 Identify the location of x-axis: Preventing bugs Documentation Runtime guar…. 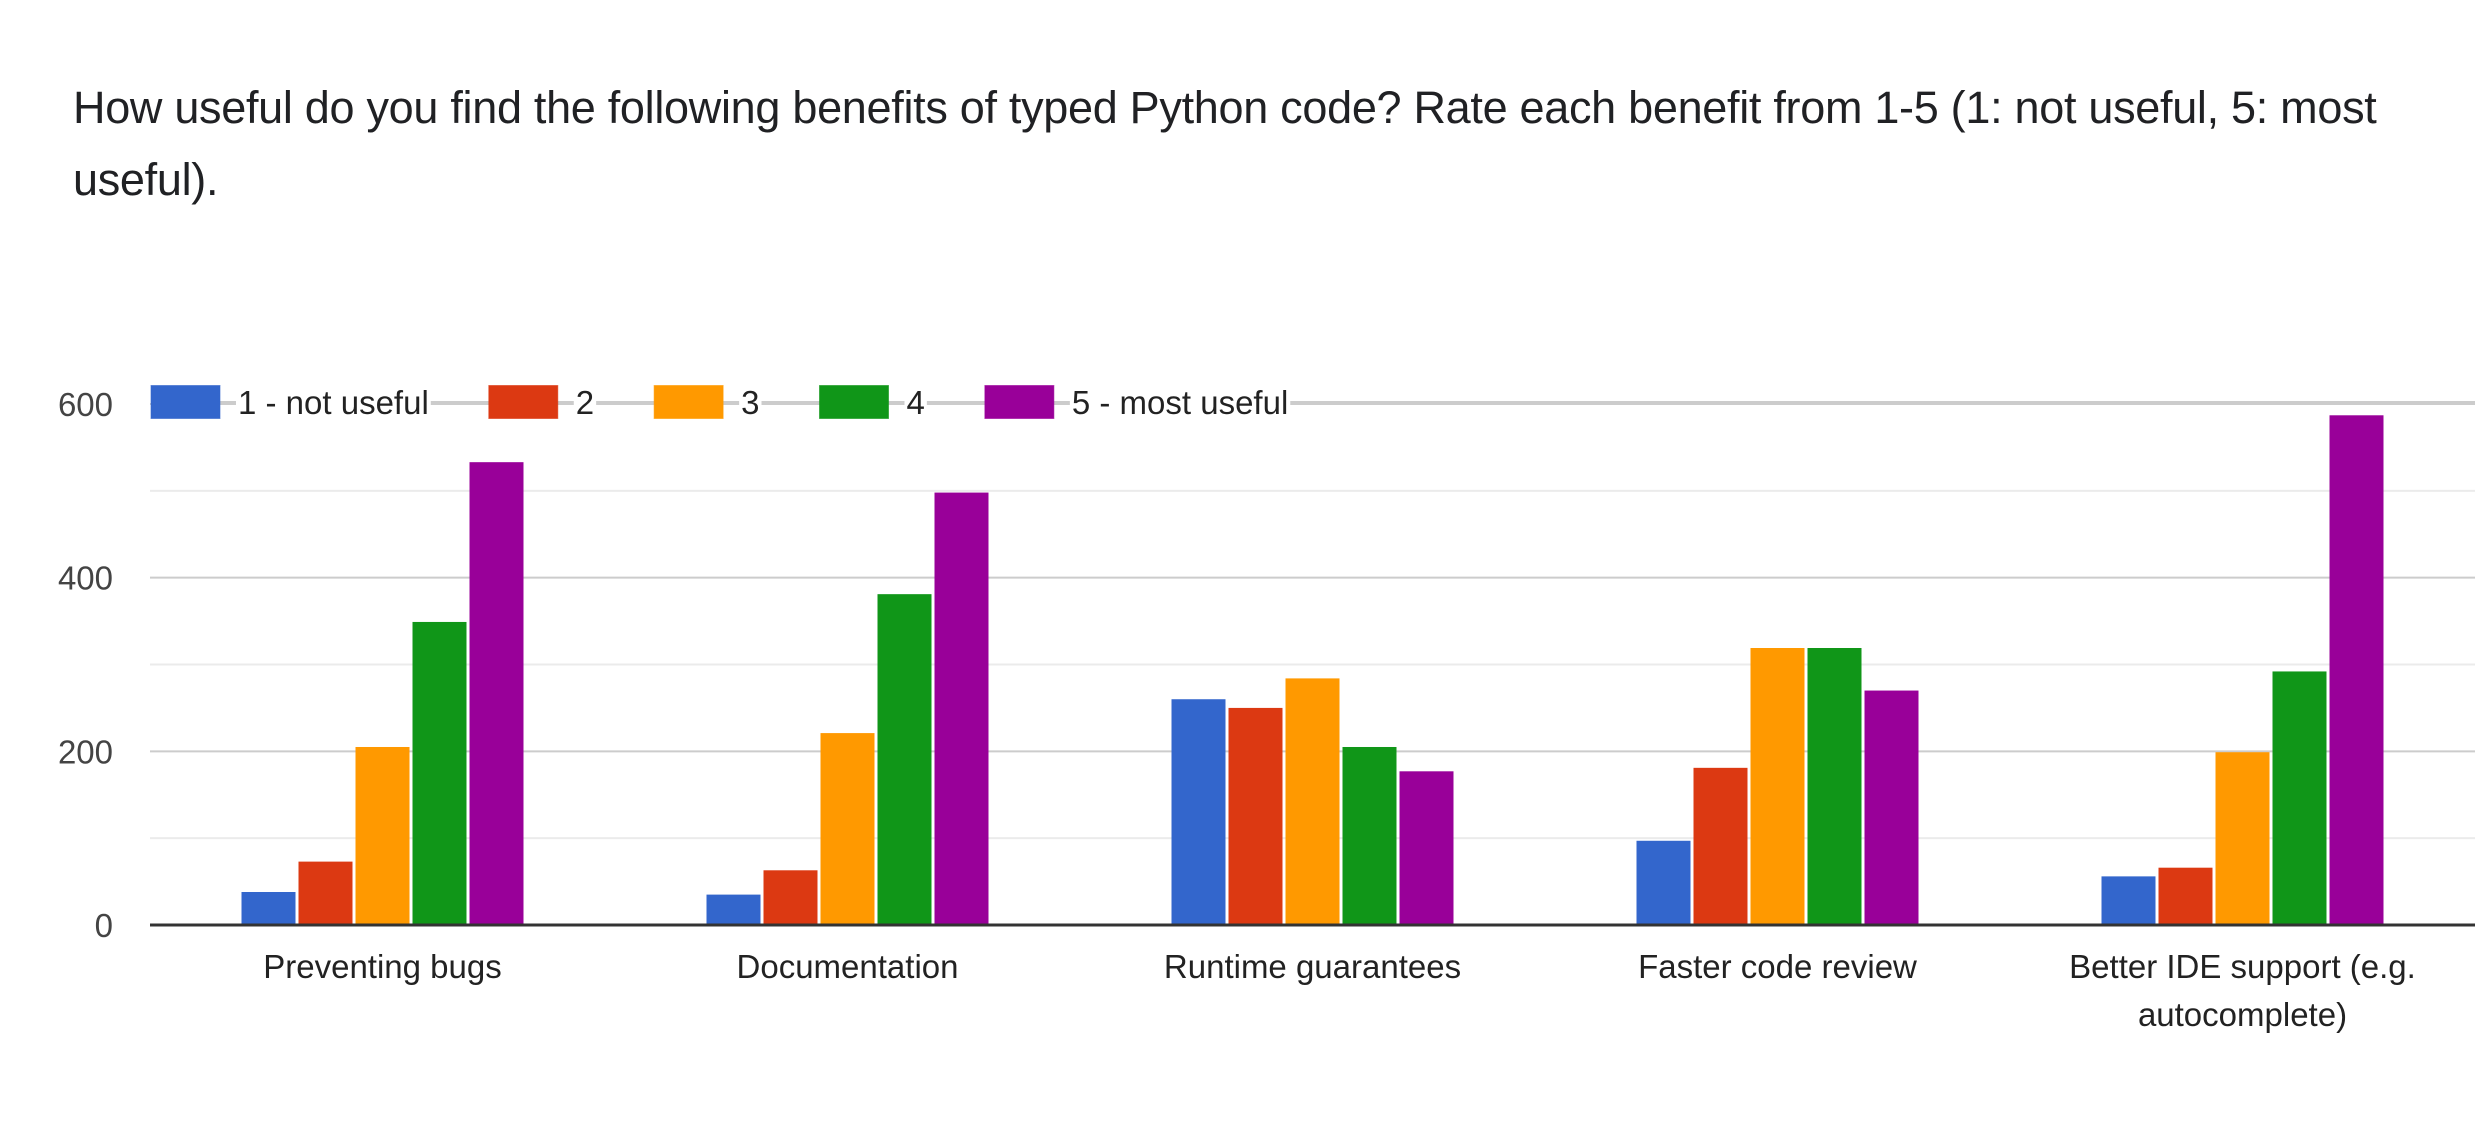
(1339, 990).